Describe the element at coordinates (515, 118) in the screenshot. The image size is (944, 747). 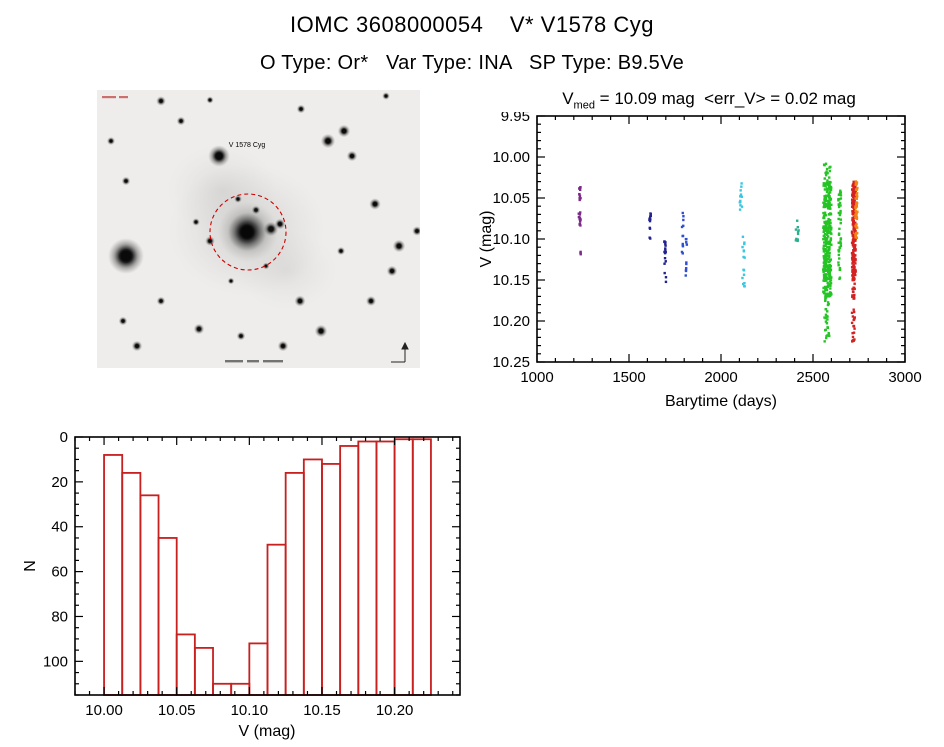
I see `svg-text: 9.95` at that location.